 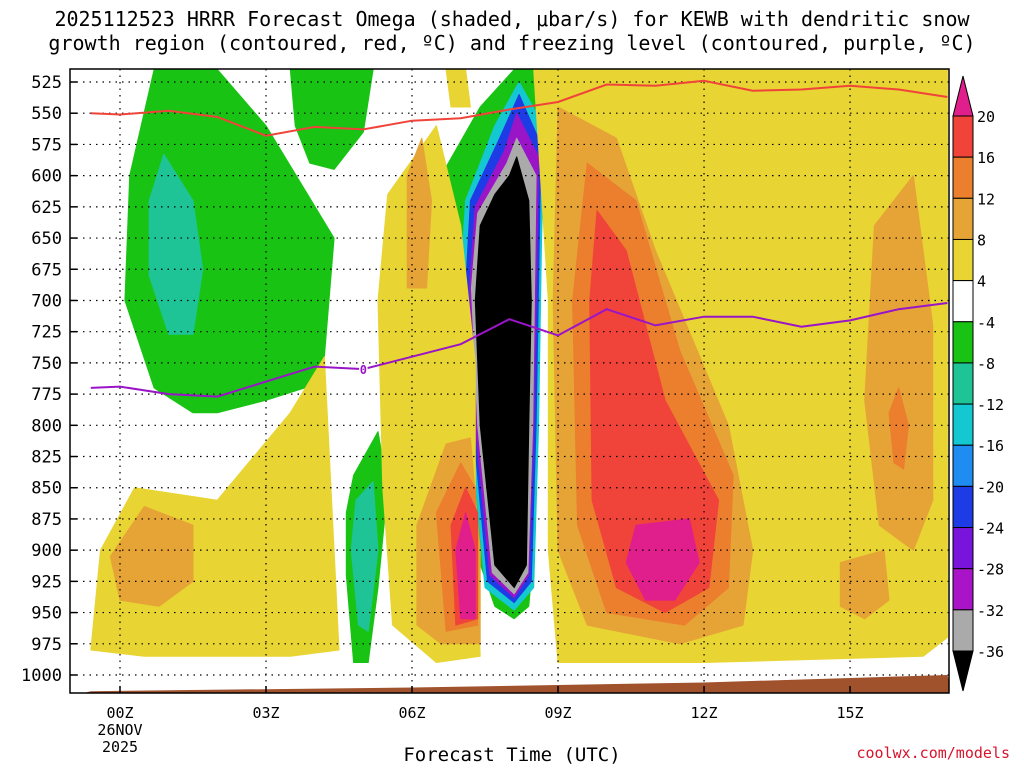 I want to click on dendritic-growth-line, so click(x=519, y=108).